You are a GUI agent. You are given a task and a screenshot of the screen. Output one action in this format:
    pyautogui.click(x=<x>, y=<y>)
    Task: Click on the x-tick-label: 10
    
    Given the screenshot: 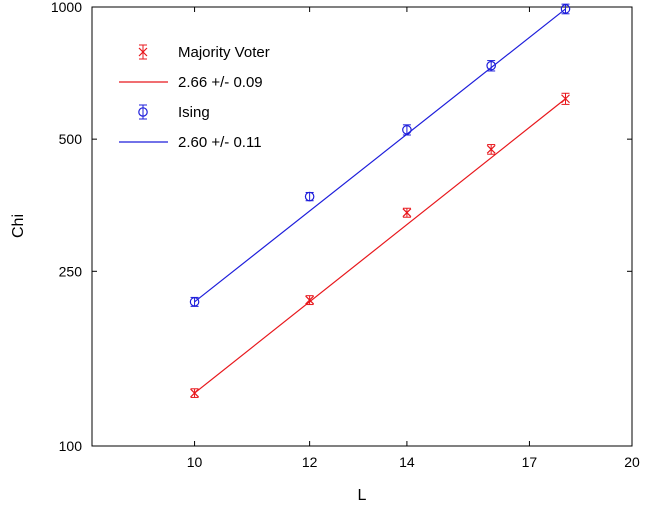 What is the action you would take?
    pyautogui.click(x=195, y=462)
    